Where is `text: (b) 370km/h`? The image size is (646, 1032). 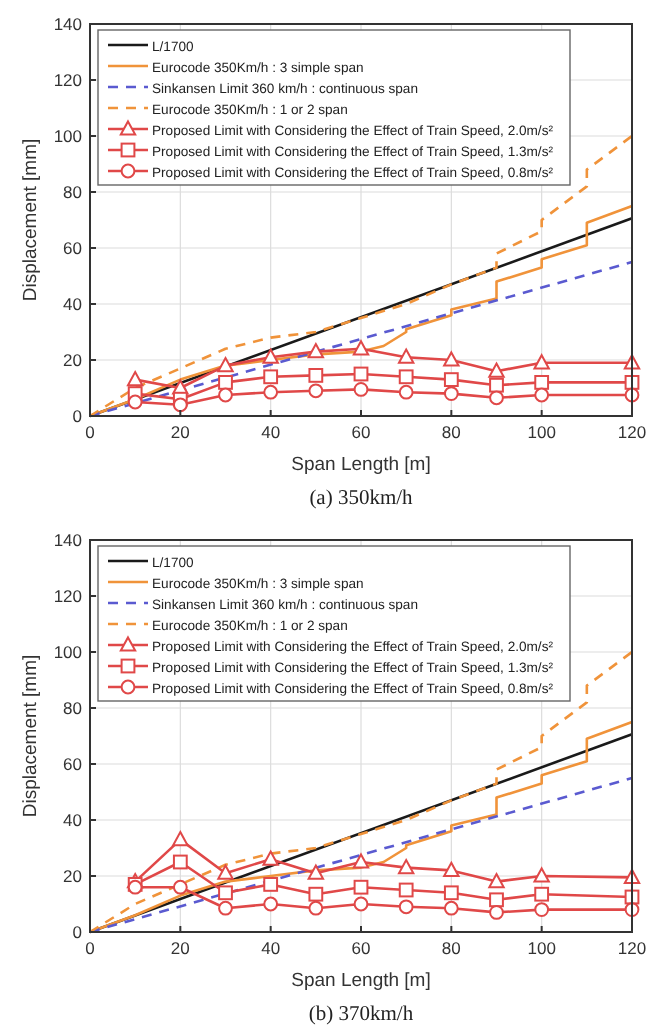
text: (b) 370km/h is located at coordinates (361, 1015).